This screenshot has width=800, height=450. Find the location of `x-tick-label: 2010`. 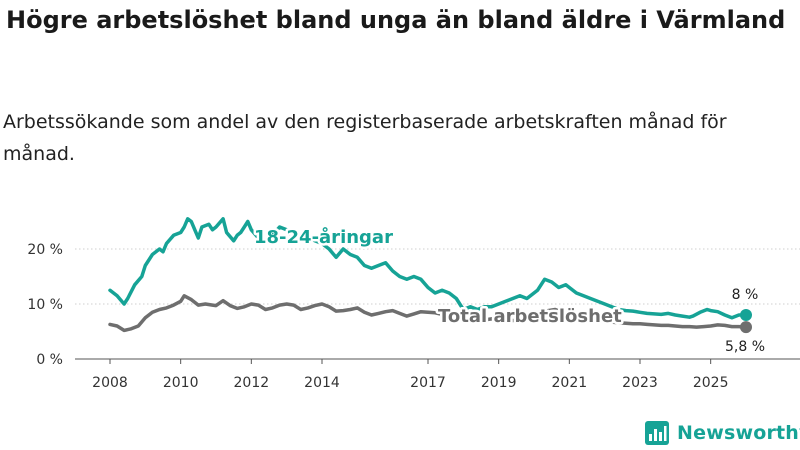

x-tick-label: 2010 is located at coordinates (181, 383).